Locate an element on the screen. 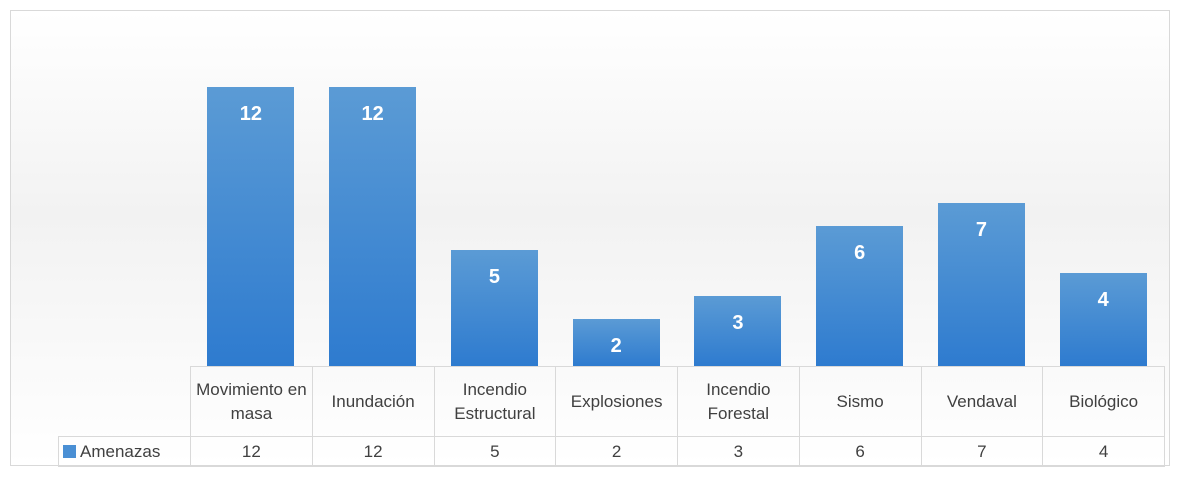 The image size is (1179, 477). table-value: 3 is located at coordinates (738, 451).